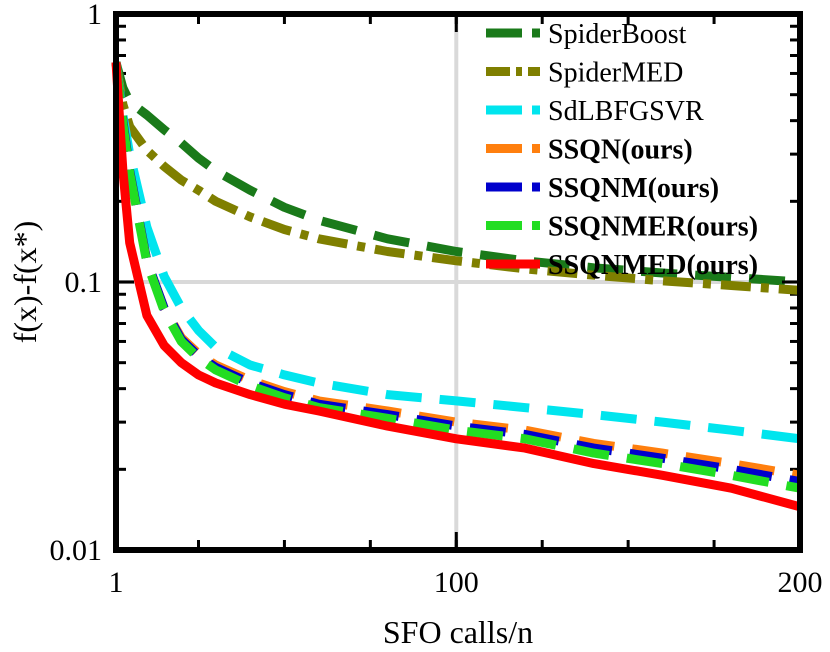 This screenshot has width=830, height=652. I want to click on y-axis-title: f(x)-f(x*), so click(25, 282).